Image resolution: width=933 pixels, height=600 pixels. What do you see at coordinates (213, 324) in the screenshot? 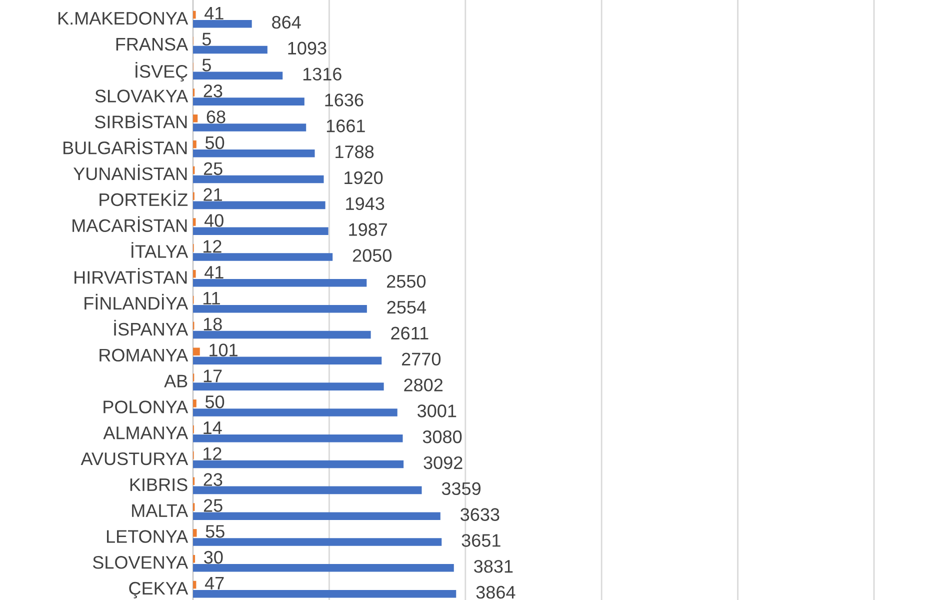
I see `data-label: 18` at bounding box center [213, 324].